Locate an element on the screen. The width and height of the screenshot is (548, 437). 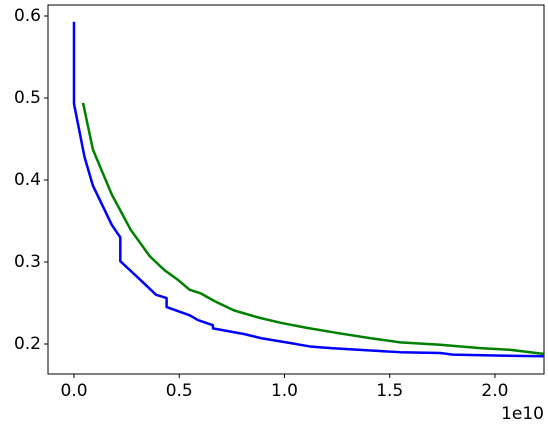
y-tick-label: 0.2 is located at coordinates (27, 344).